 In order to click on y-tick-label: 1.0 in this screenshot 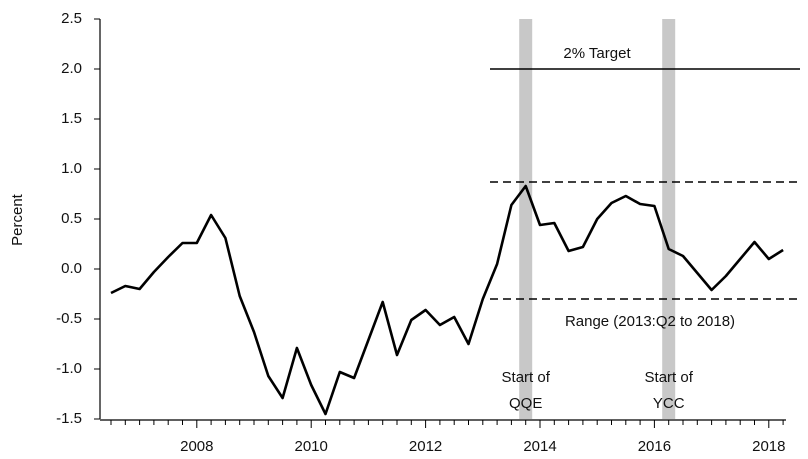, I will do `click(71, 168)`.